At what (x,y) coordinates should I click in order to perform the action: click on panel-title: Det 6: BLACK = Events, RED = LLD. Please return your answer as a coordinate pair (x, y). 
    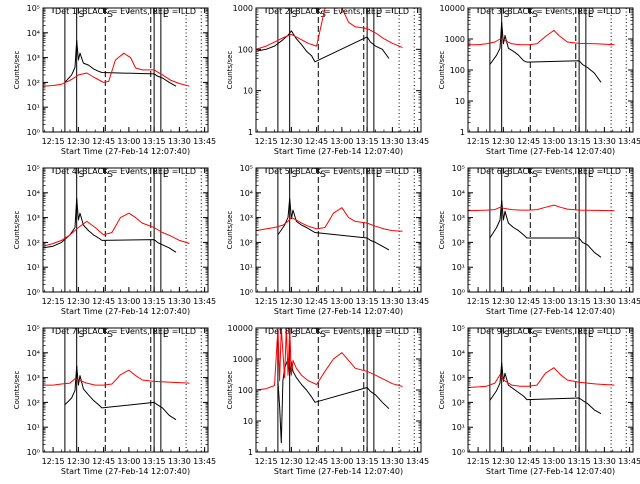
    Looking at the image, I should click on (550, 171).